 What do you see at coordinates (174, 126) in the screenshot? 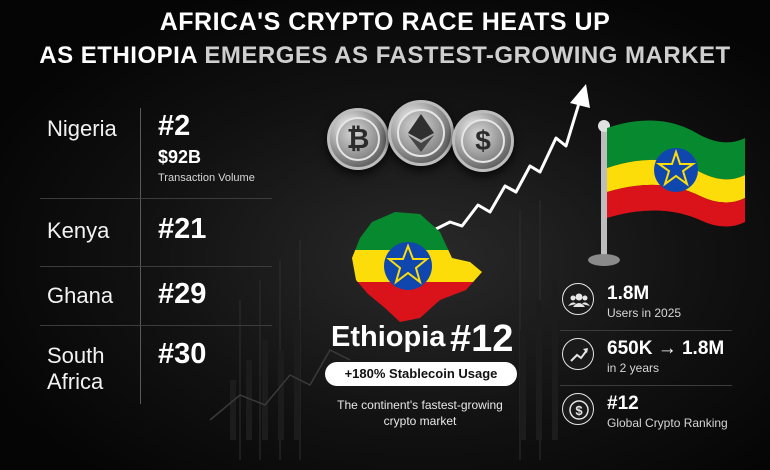
I see `rank-nigeria: #2` at bounding box center [174, 126].